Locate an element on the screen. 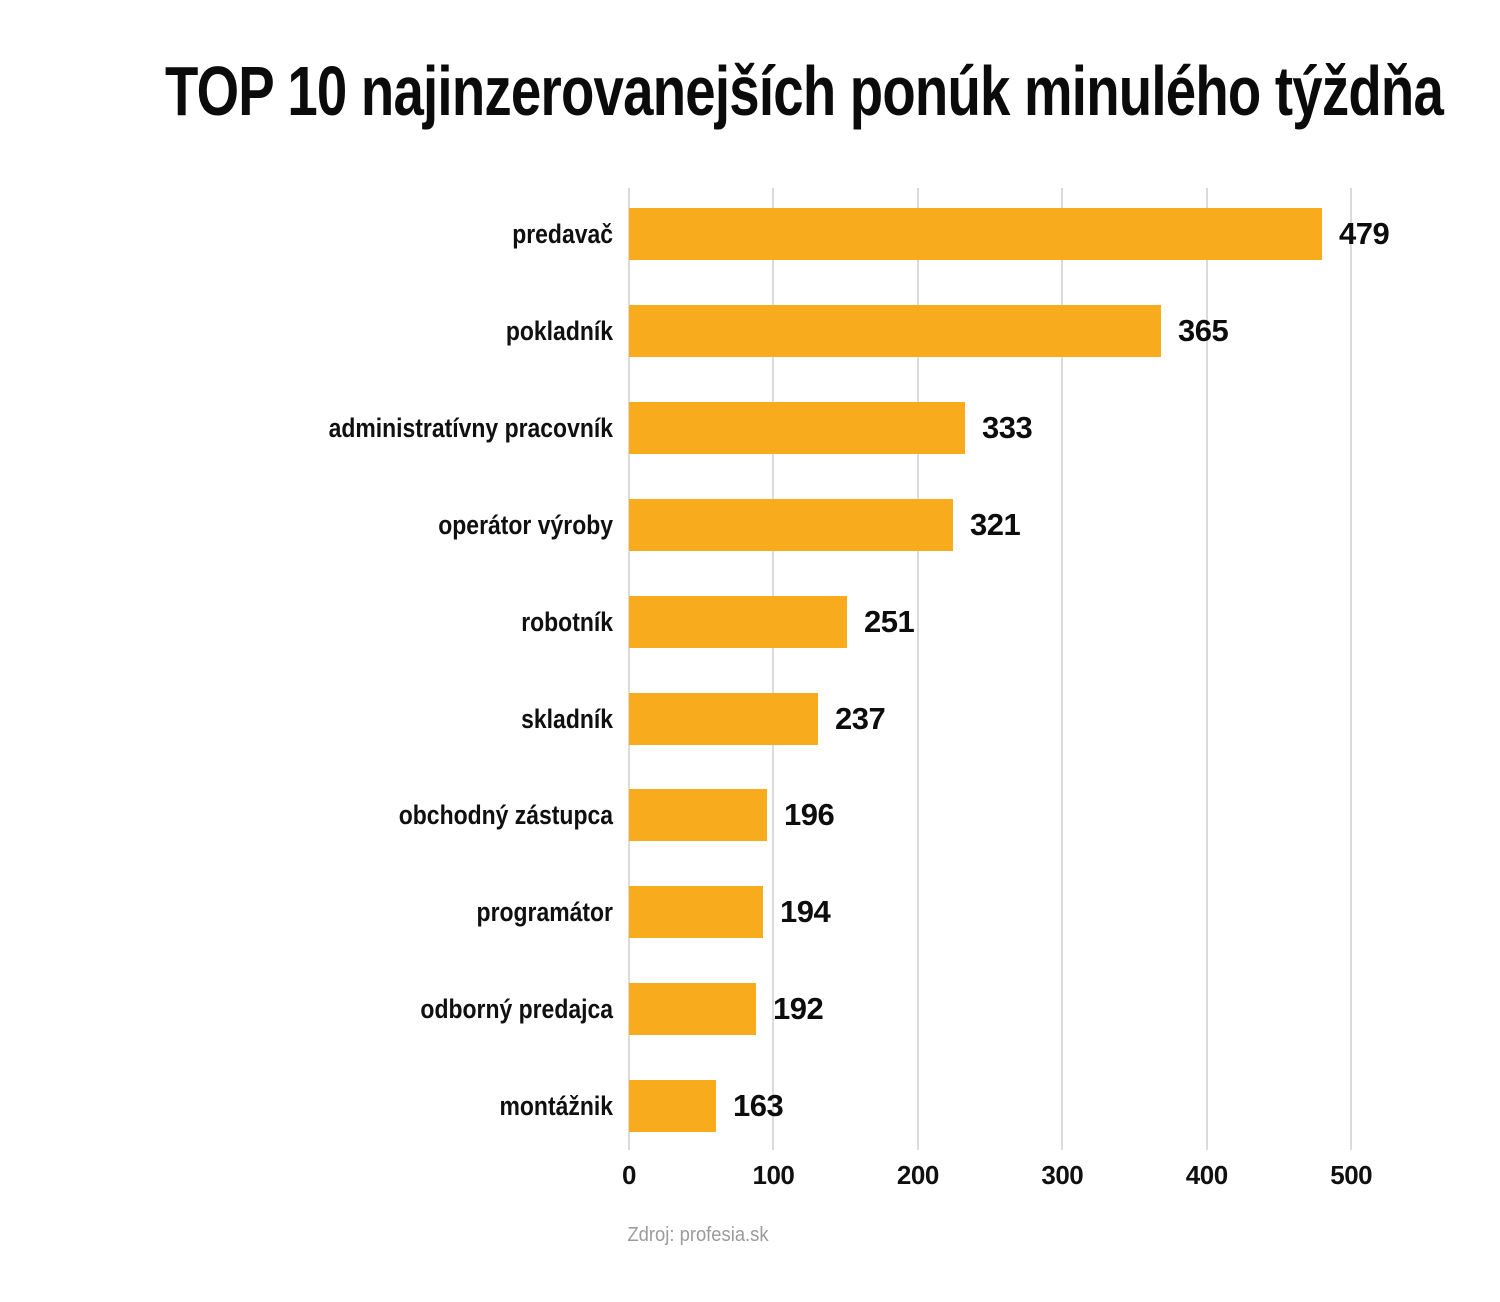 The width and height of the screenshot is (1500, 1302). value-label: 333 is located at coordinates (1007, 427).